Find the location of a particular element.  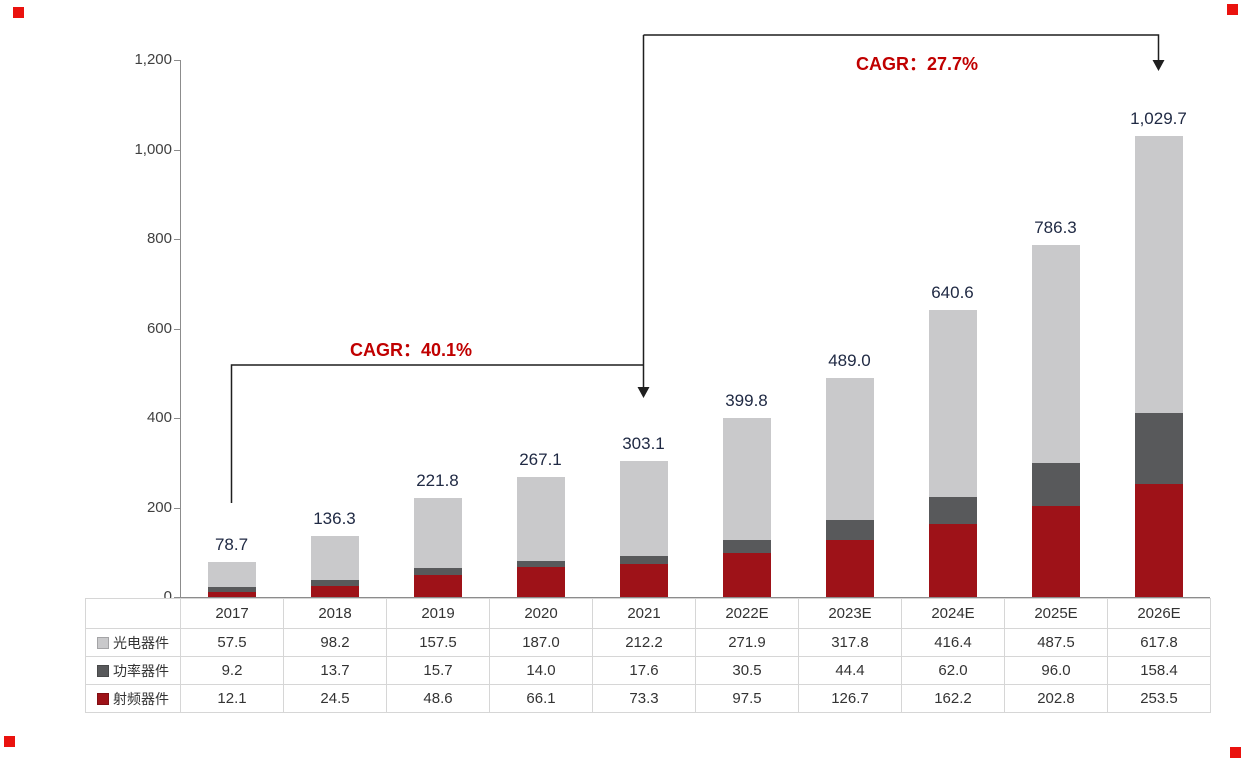

value-cell: 30.5 is located at coordinates (747, 670).